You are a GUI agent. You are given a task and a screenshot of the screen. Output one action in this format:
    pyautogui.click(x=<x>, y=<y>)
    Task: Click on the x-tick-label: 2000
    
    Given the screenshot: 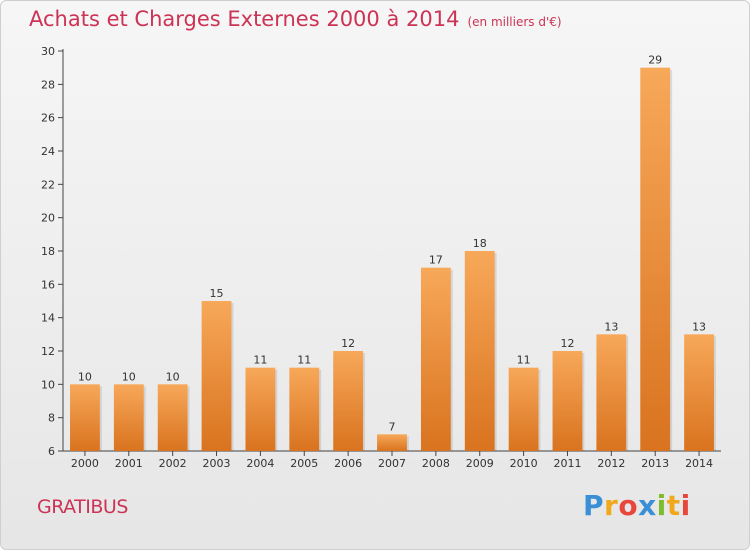 What is the action you would take?
    pyautogui.click(x=85, y=463)
    